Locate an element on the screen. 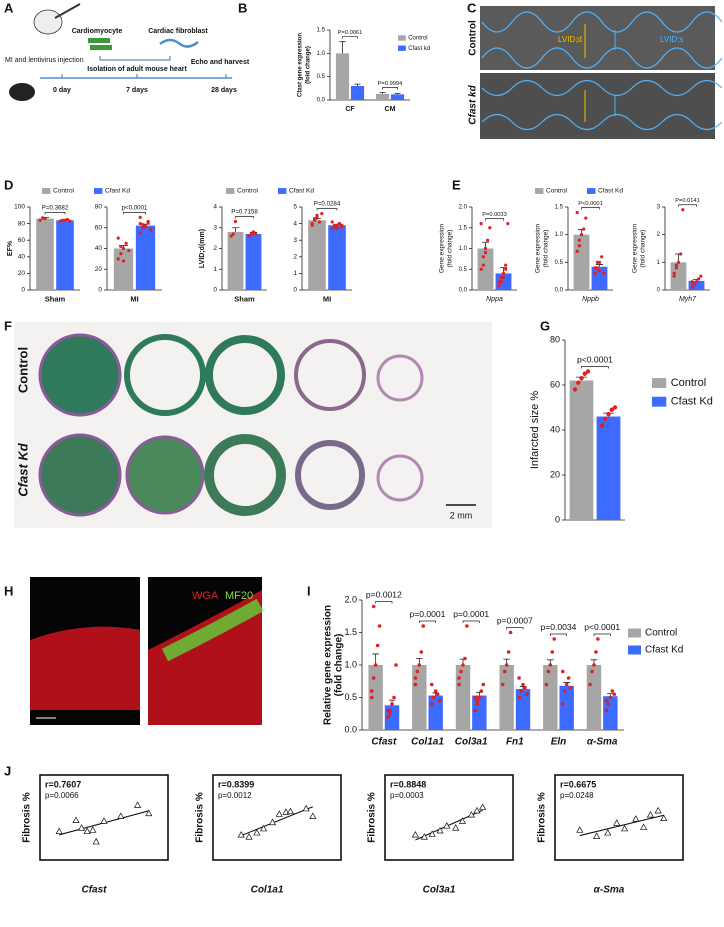 The height and width of the screenshot is (927, 724). heart-section is located at coordinates (80, 375).